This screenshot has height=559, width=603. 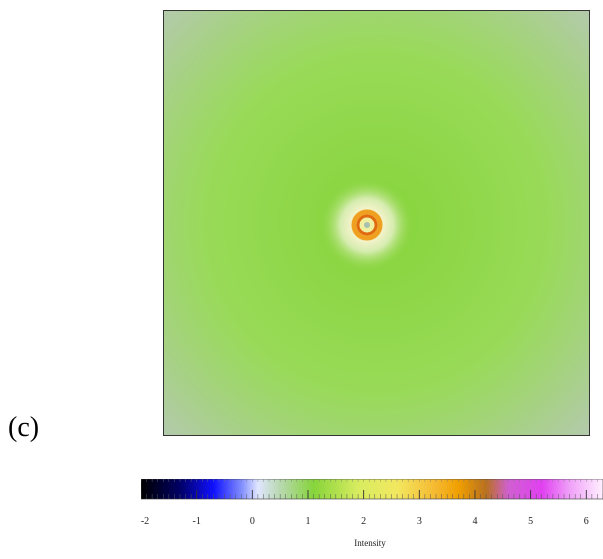 I want to click on colorbar-tick-label: -1, so click(x=196, y=521).